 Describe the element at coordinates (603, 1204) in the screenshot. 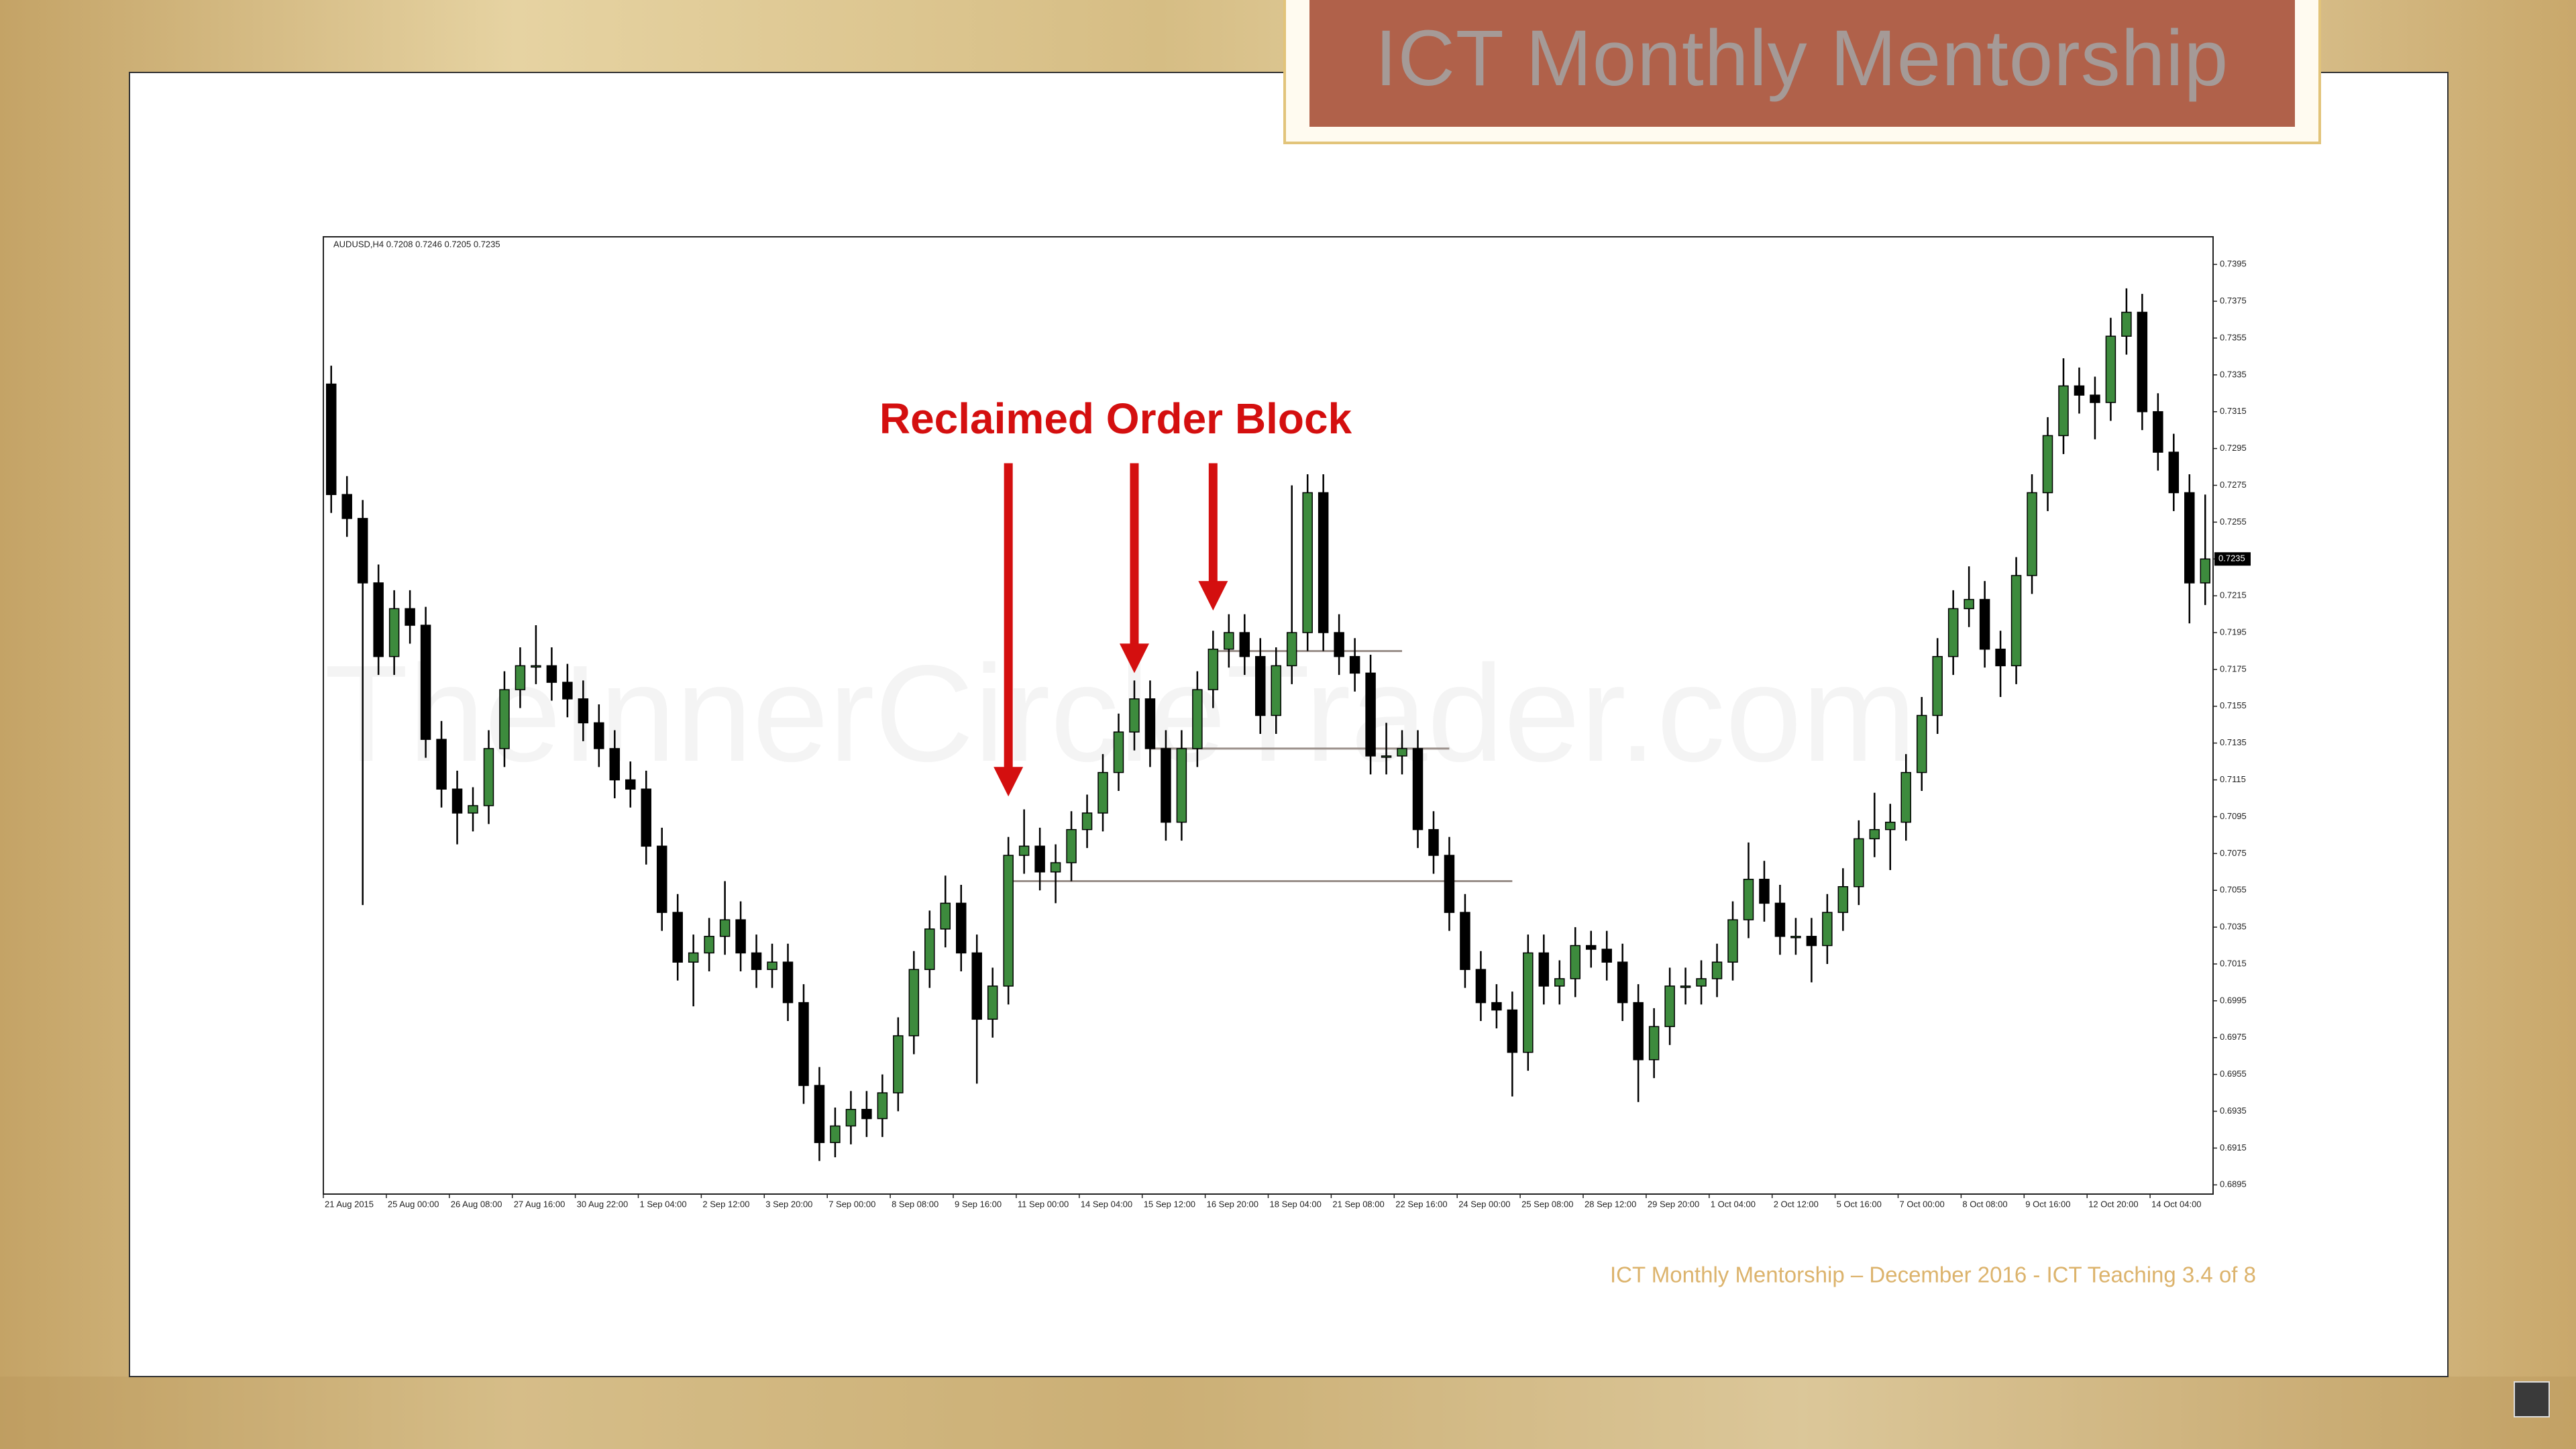

I see `x-tick-label: 30 Aug 22:00` at that location.